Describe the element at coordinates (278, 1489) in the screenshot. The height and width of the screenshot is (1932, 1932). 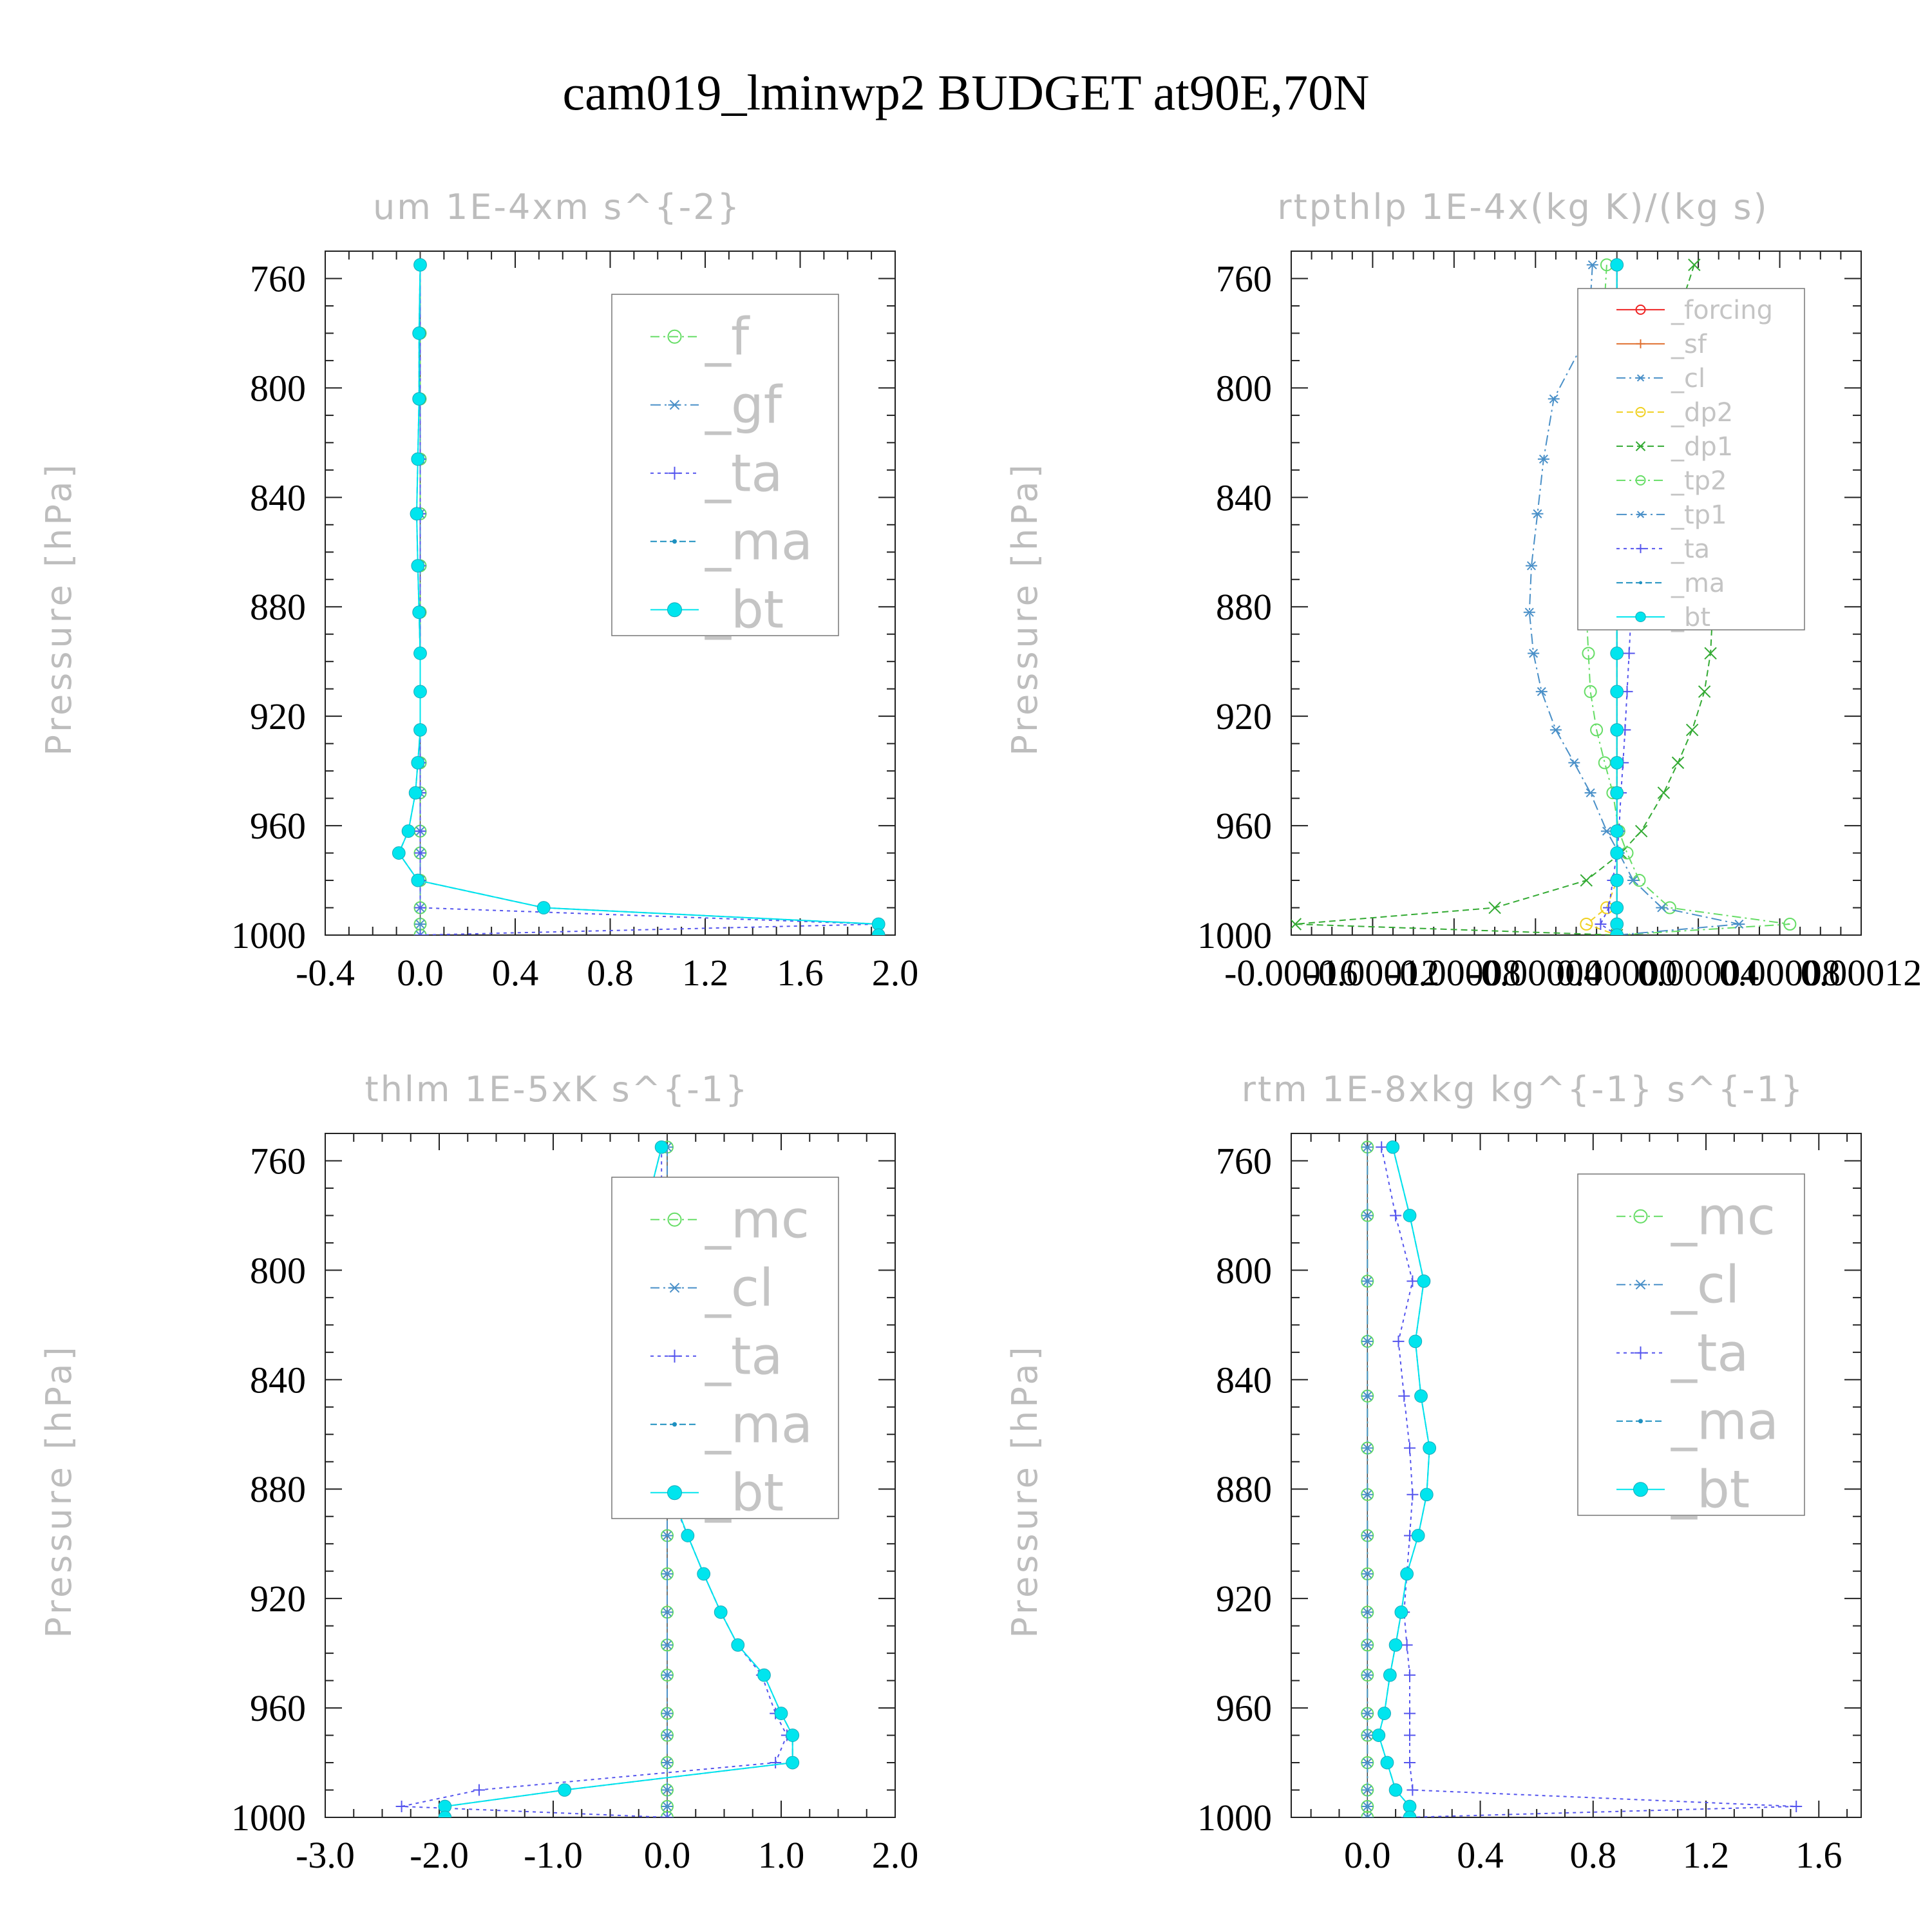
I see `y-tick-label: 880` at that location.